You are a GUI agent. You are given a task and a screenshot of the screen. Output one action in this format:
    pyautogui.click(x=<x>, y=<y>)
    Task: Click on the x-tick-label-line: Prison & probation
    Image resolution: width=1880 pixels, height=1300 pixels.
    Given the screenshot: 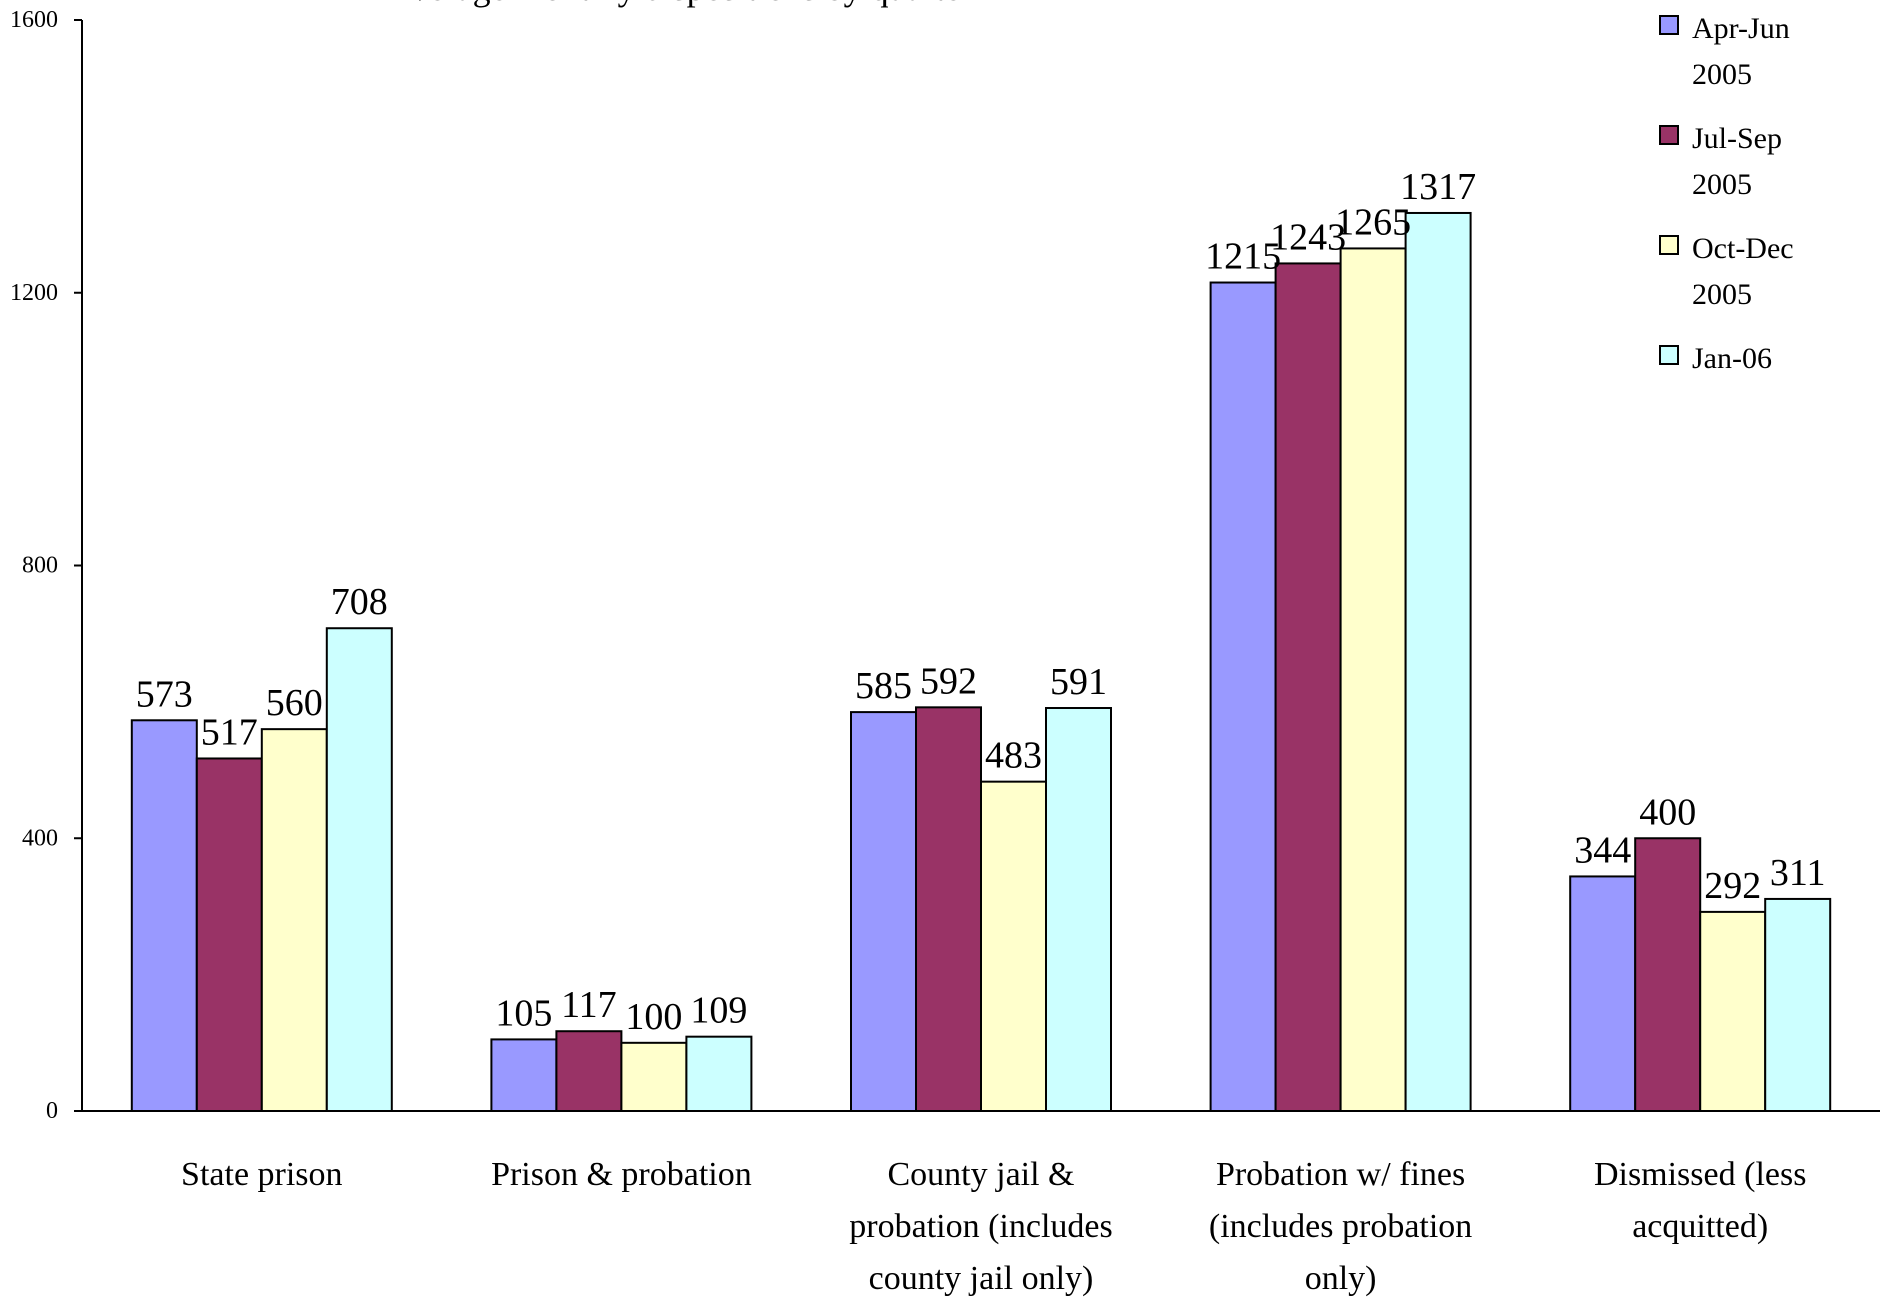 What is the action you would take?
    pyautogui.click(x=621, y=1174)
    